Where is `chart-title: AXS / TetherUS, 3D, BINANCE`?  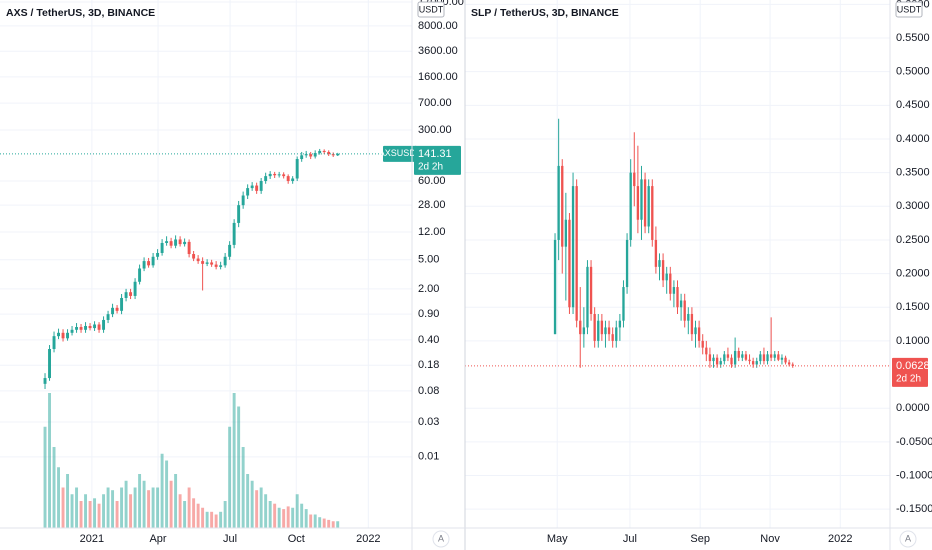 chart-title: AXS / TetherUS, 3D, BINANCE is located at coordinates (80, 13).